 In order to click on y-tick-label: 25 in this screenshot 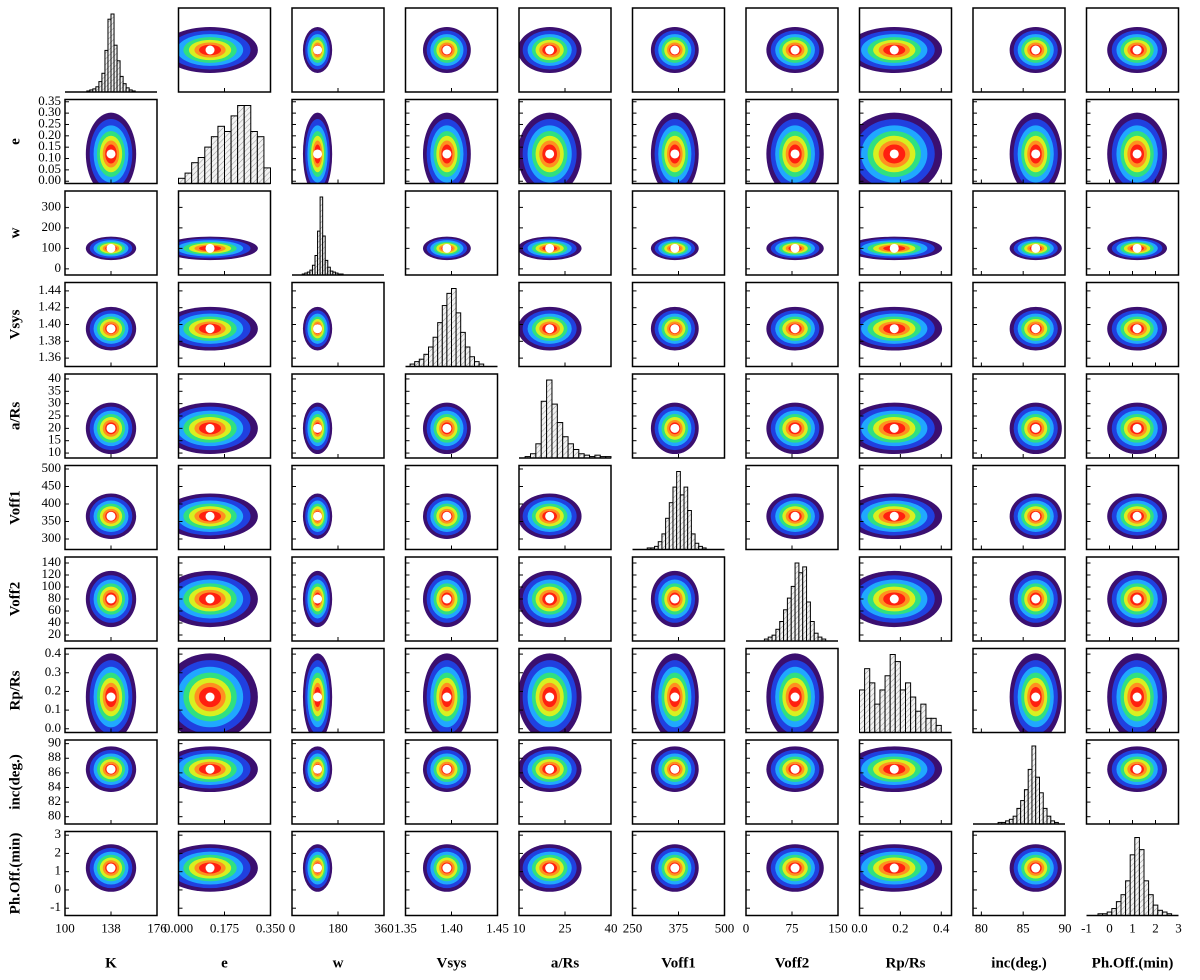, I will do `click(54, 414)`.